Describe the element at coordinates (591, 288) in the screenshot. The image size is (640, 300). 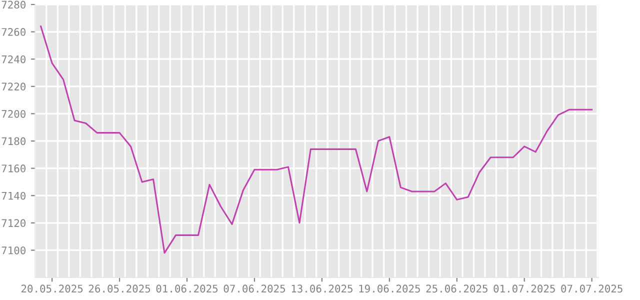
I see `x-tick-label: 07.07.2025` at that location.